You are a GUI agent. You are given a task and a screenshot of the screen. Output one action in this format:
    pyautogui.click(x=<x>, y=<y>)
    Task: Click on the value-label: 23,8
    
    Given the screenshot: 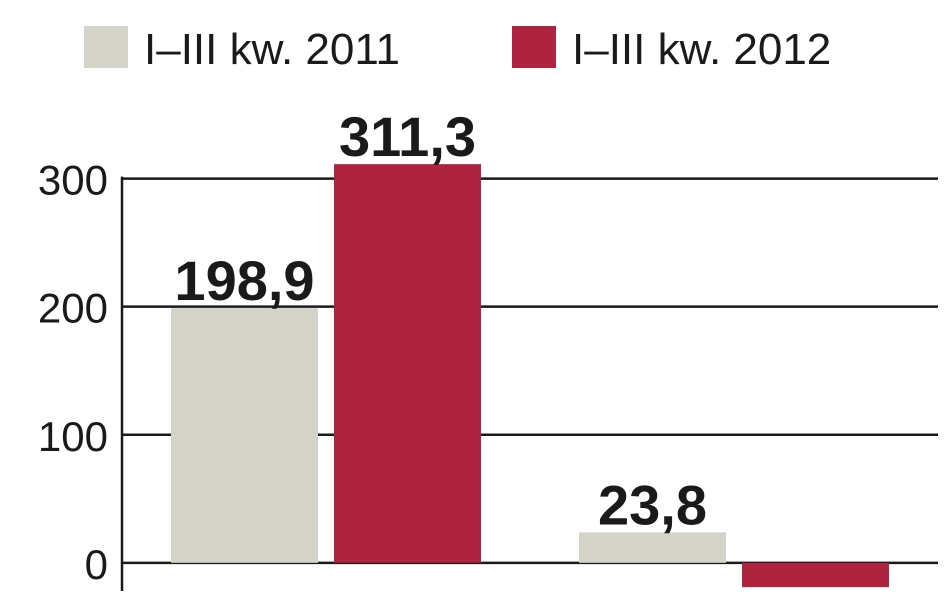 What is the action you would take?
    pyautogui.click(x=652, y=504)
    